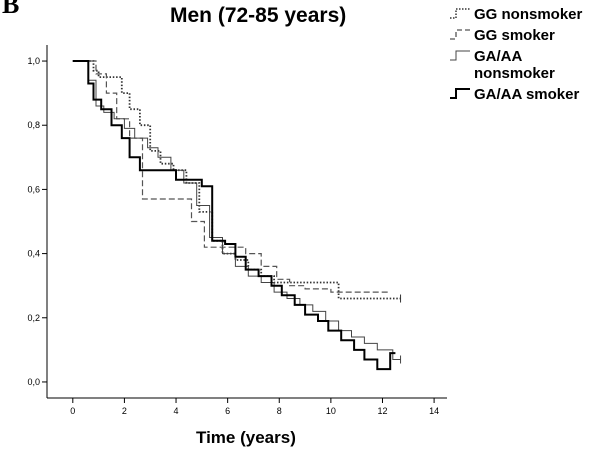  I want to click on y-tick-label: 0,6, so click(33, 189).